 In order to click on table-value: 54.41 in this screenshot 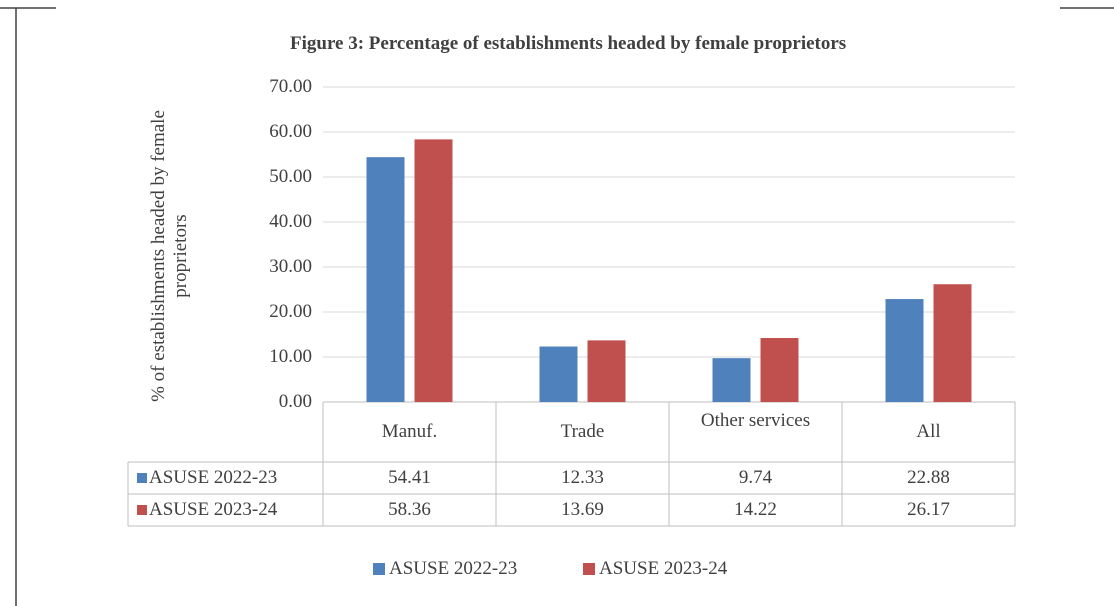, I will do `click(409, 477)`.